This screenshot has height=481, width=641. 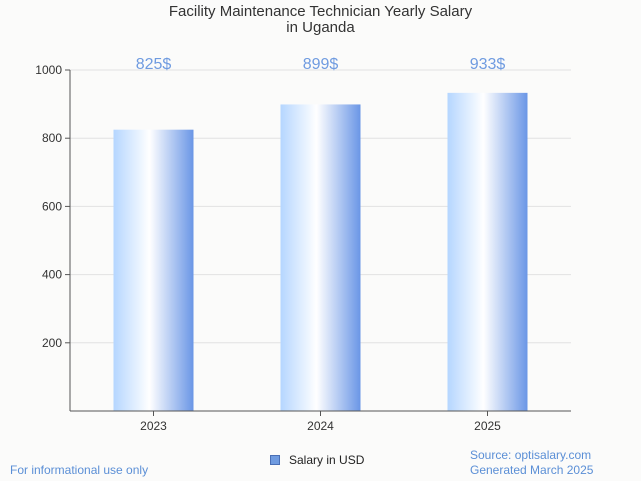 What do you see at coordinates (488, 64) in the screenshot?
I see `data-label: 933$` at bounding box center [488, 64].